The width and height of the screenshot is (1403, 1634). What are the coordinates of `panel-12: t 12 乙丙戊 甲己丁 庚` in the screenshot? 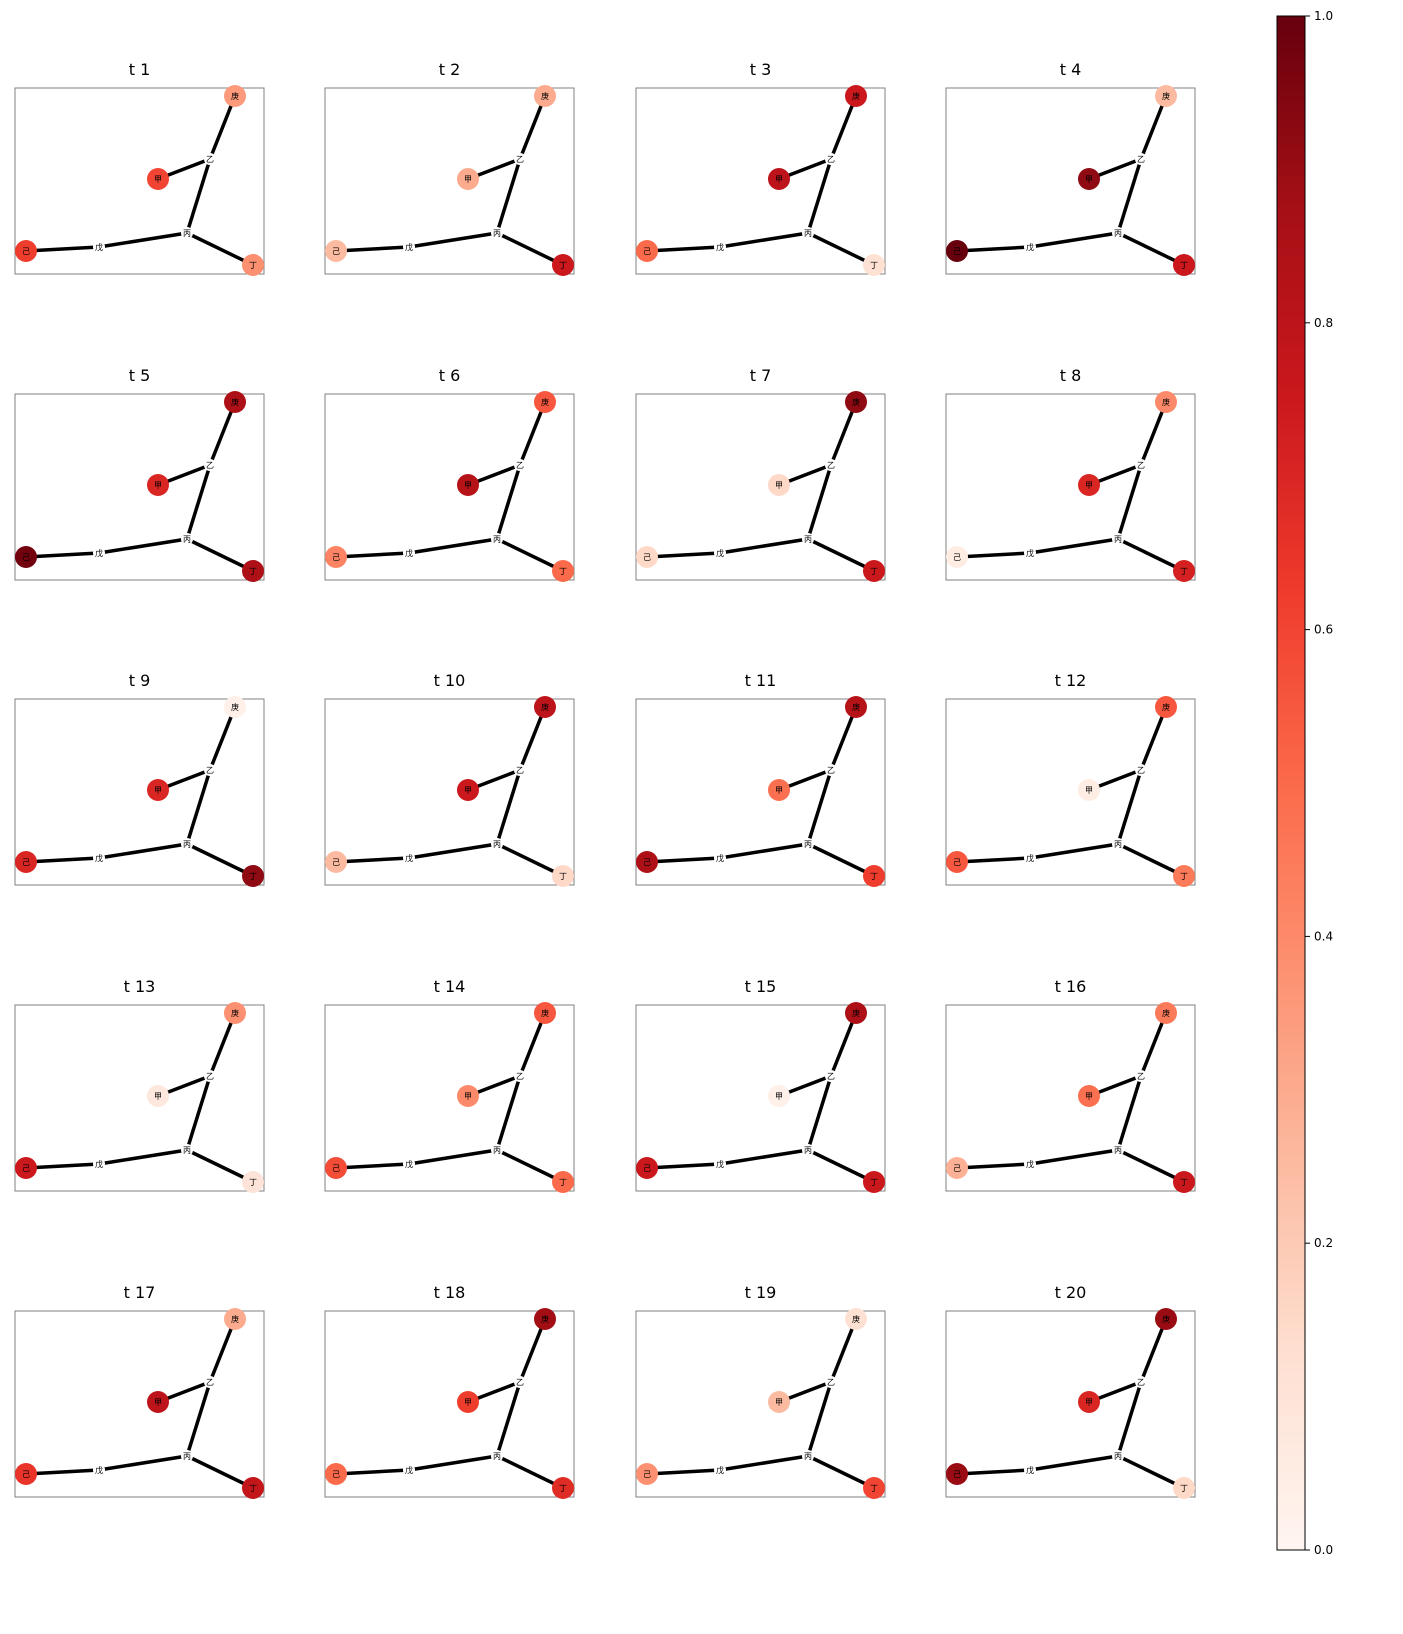 It's located at (1070, 779).